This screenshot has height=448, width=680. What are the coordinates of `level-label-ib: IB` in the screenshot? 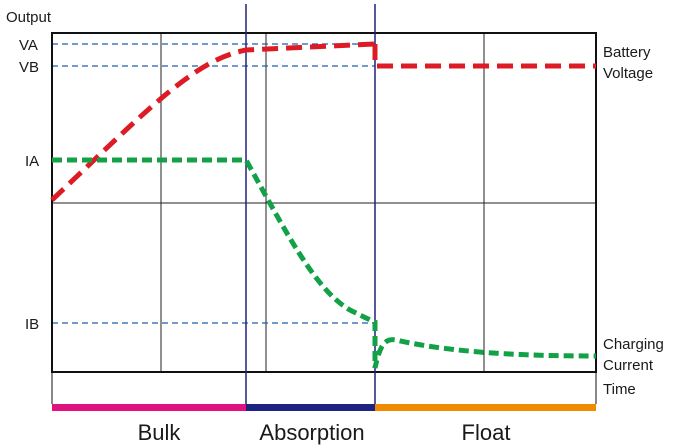 It's located at (32, 324).